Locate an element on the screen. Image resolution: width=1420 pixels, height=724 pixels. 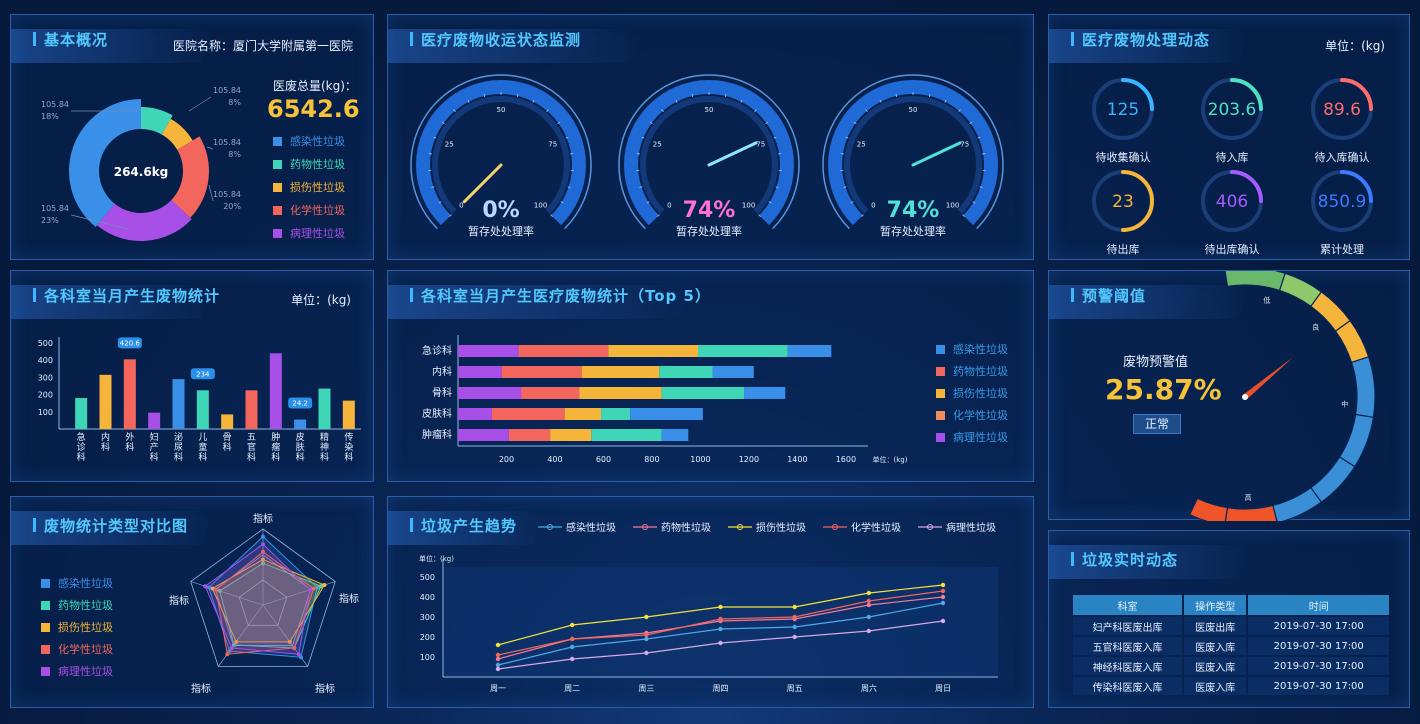
x-tick-label: 1400 is located at coordinates (797, 459).